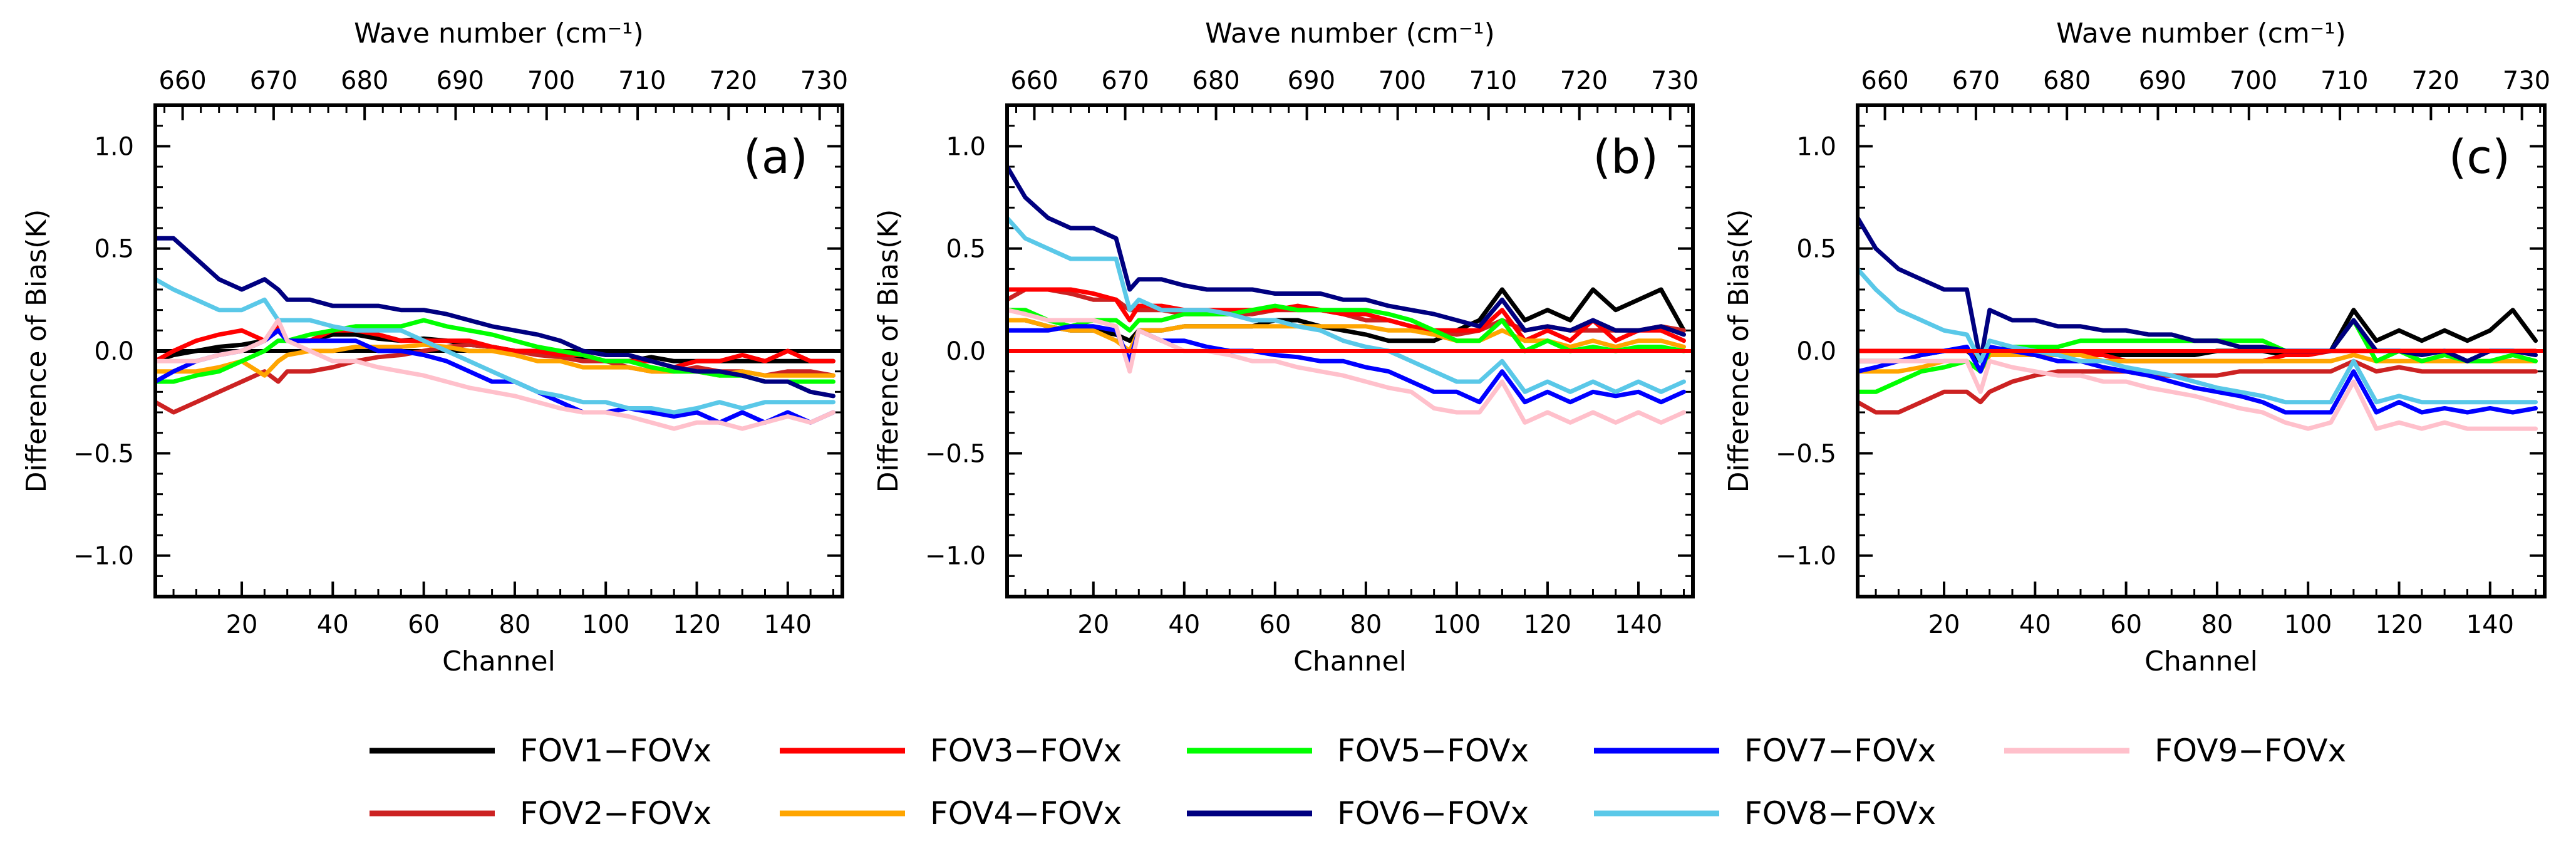 This screenshot has height=851, width=2576. I want to click on legend-item: FOV9−FOVx, so click(2175, 751).